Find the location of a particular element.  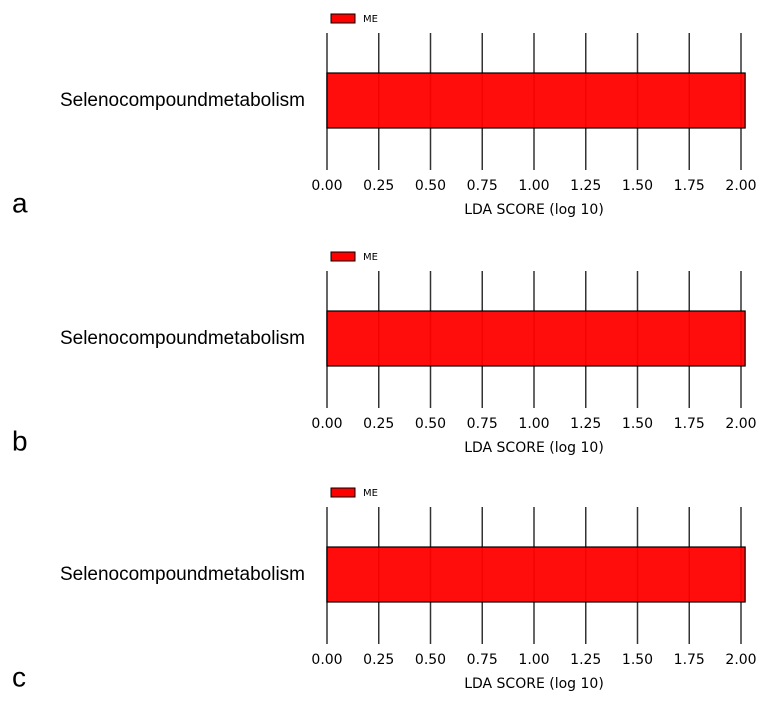

panel-label: c is located at coordinates (19, 676).